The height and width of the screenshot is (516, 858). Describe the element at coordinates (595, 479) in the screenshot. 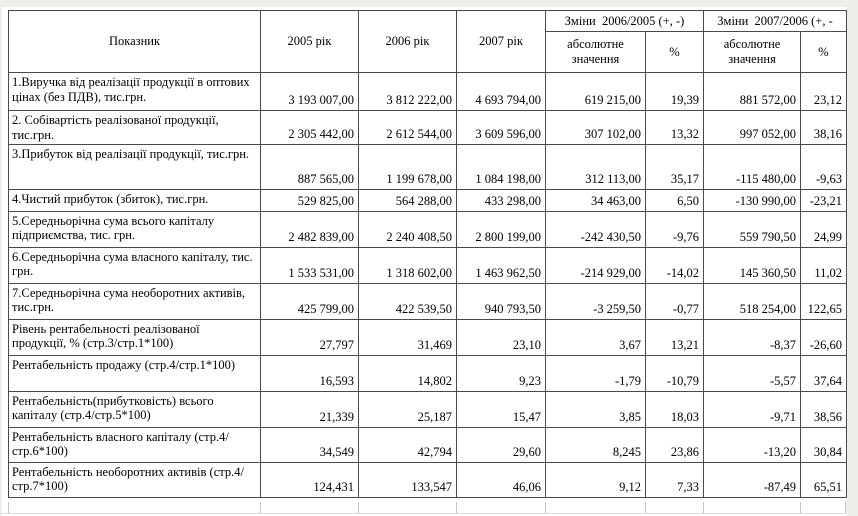

I see `cell-abs-change-1: 9,12` at that location.